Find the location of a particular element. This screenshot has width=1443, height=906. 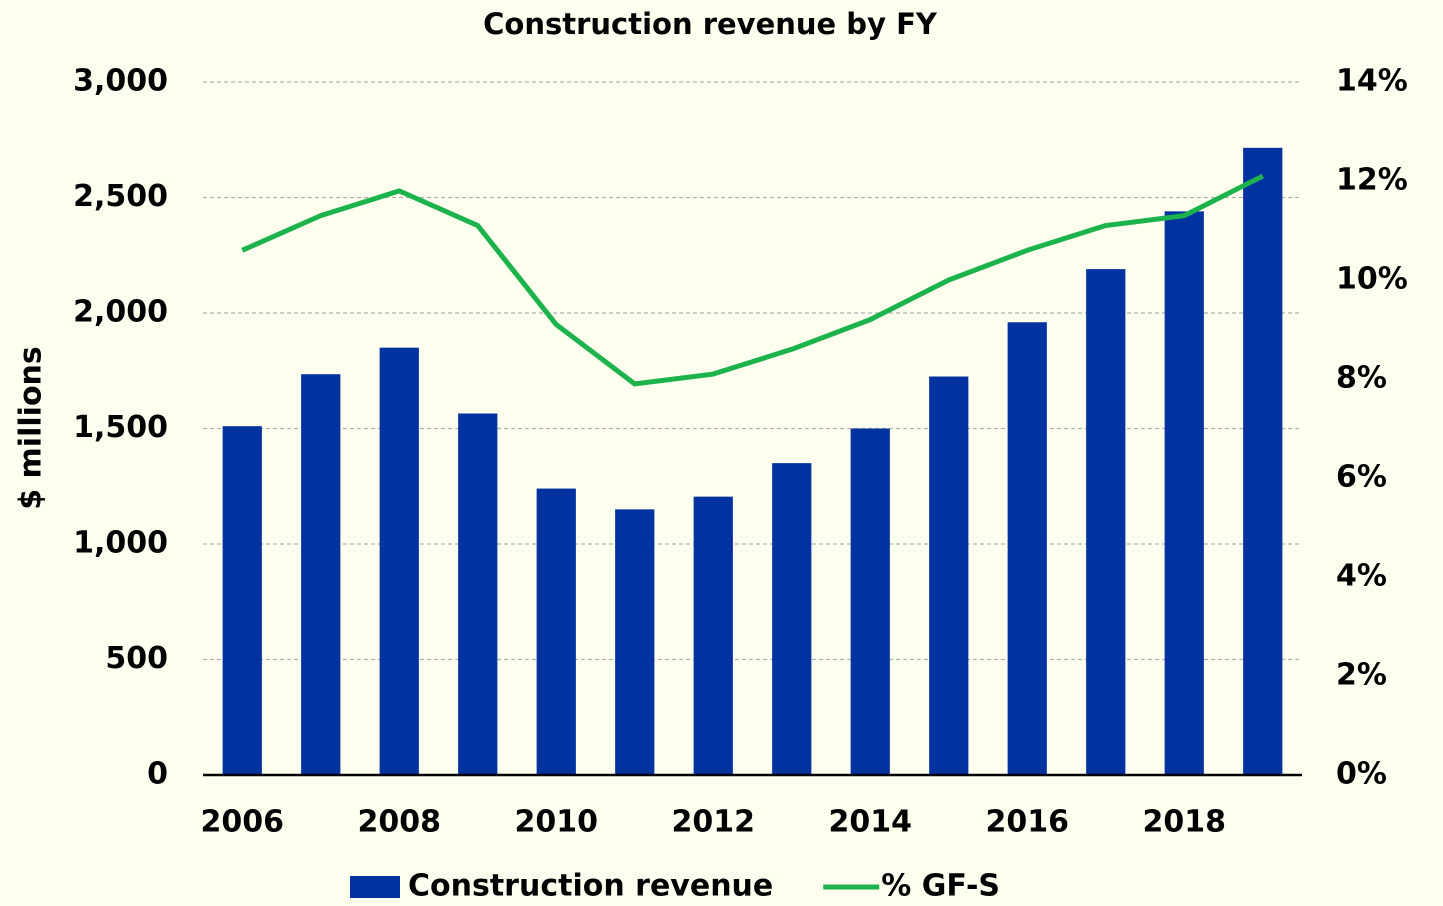

legend-label: Construction revenue is located at coordinates (590, 886).